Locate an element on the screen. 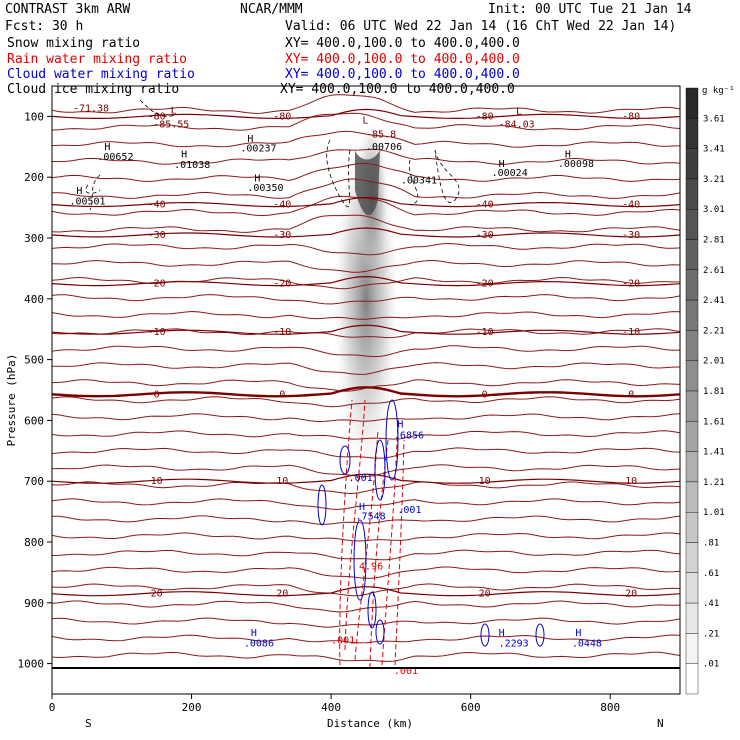 The width and height of the screenshot is (740, 740). init-time: Init: 00 UTC Tue 21 Jan 14 is located at coordinates (590, 9).